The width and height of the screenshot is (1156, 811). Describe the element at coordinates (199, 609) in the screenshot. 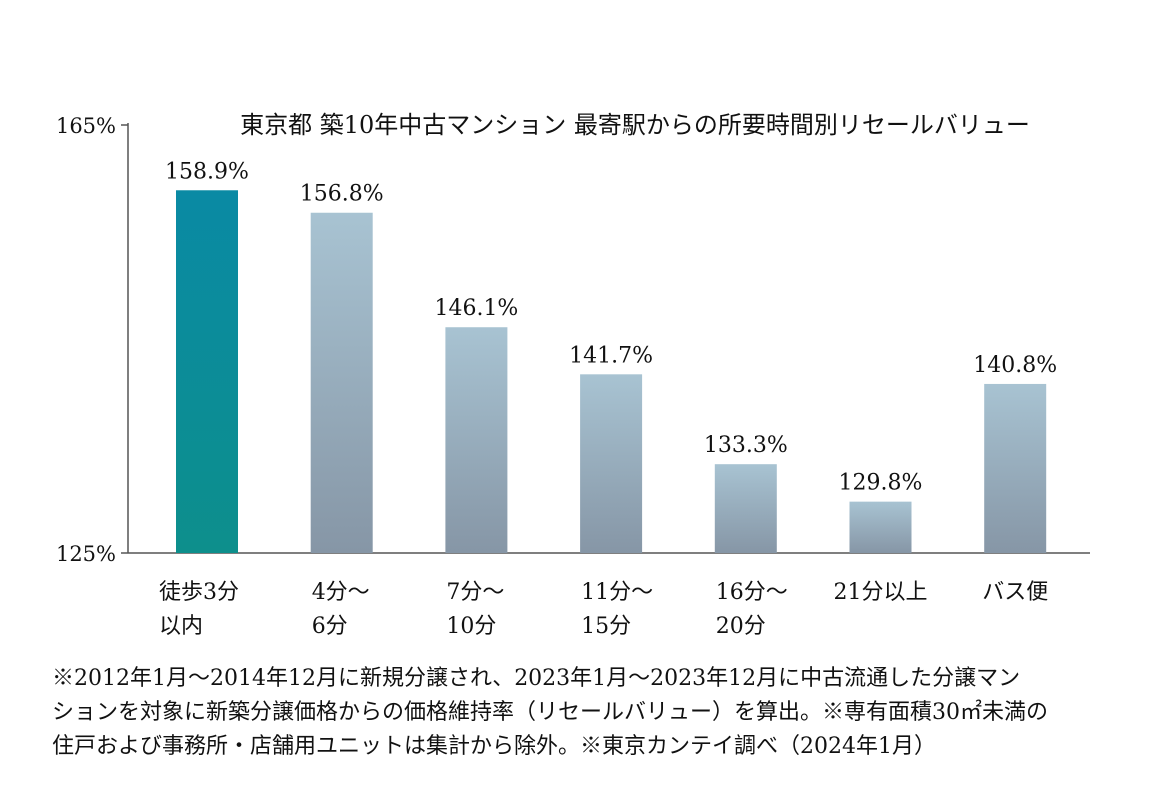

I see `x-tick-label: 徒歩3分以内` at that location.